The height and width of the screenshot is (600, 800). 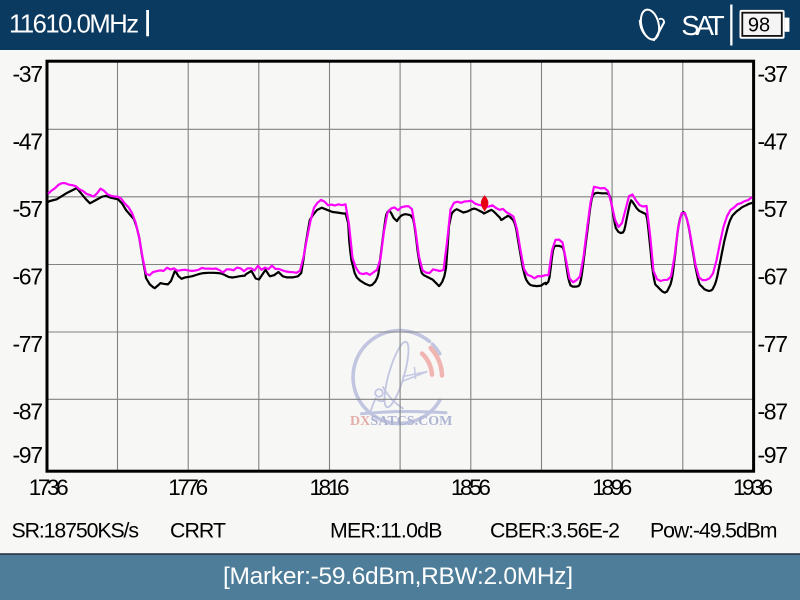 I want to click on svg-text: 1936, so click(x=753, y=487).